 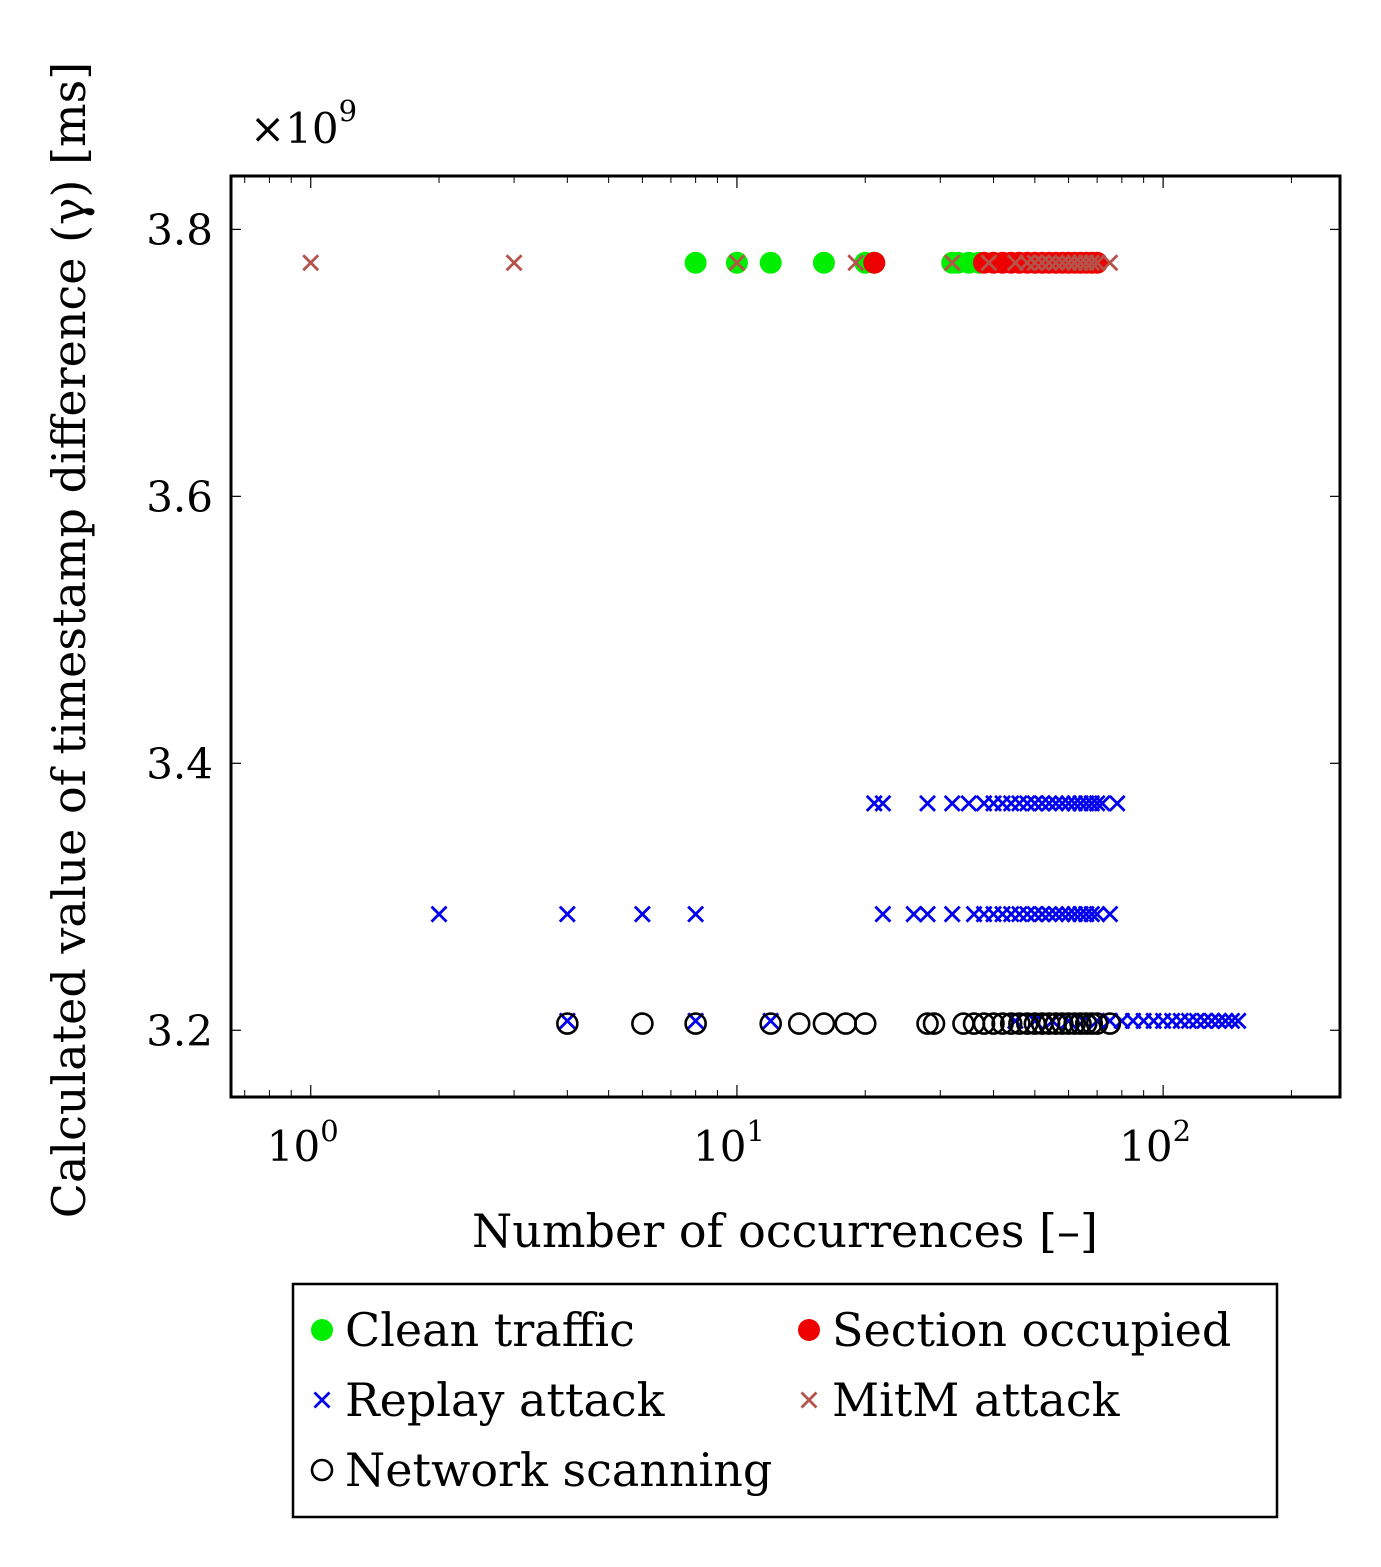 I want to click on y-multiplier-exponent: 9, so click(x=348, y=111).